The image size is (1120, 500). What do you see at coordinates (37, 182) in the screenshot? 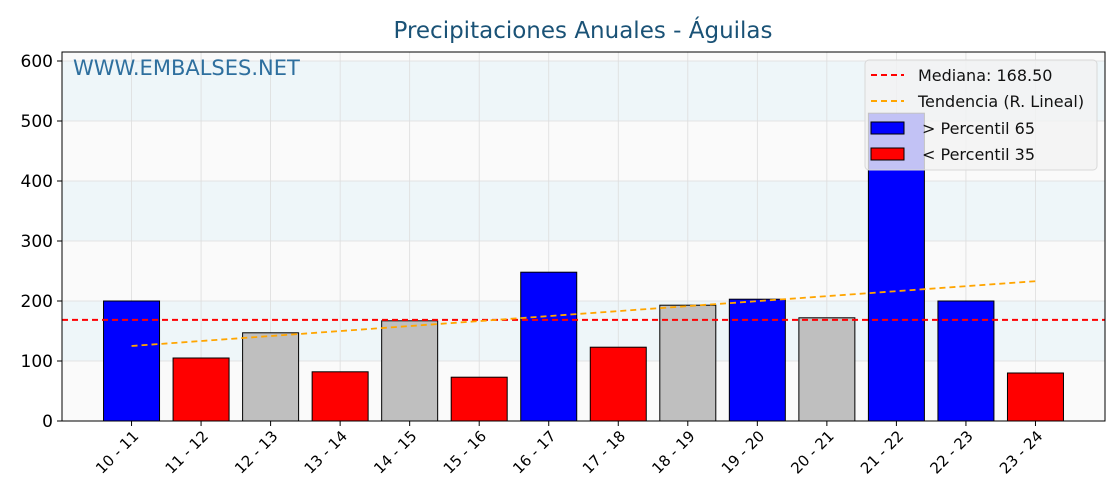
I see `y-tick-label: 400` at bounding box center [37, 182].